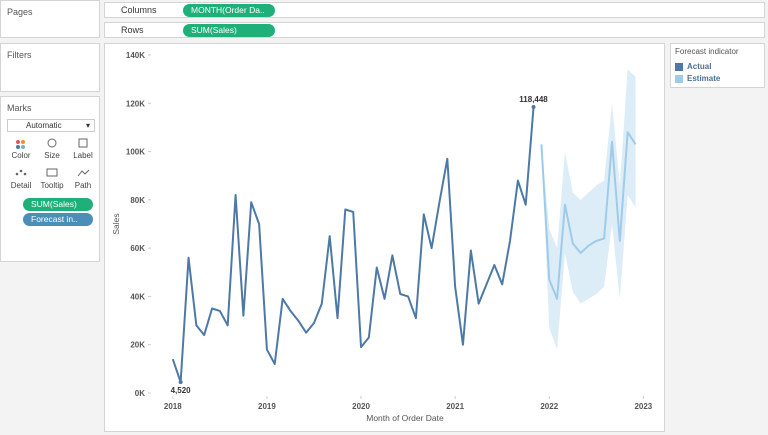 Image resolution: width=768 pixels, height=435 pixels. I want to click on y-tick-label: 60K, so click(137, 248).